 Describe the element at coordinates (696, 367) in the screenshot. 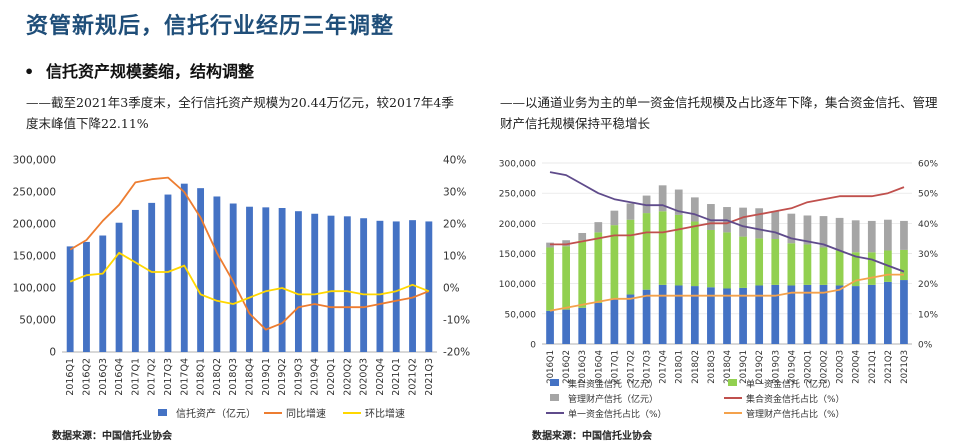

I see `x-tick-label: 2018Q2` at that location.